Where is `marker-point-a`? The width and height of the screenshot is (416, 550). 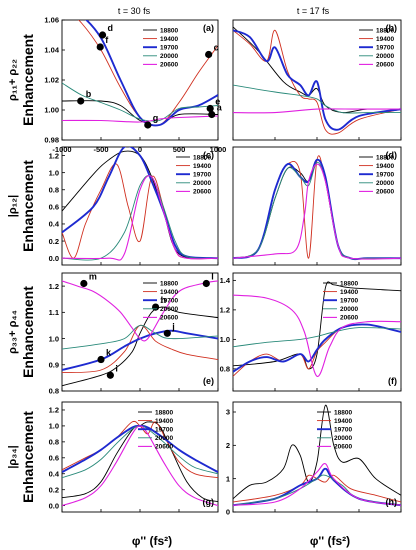 marker-point-a is located at coordinates (212, 114).